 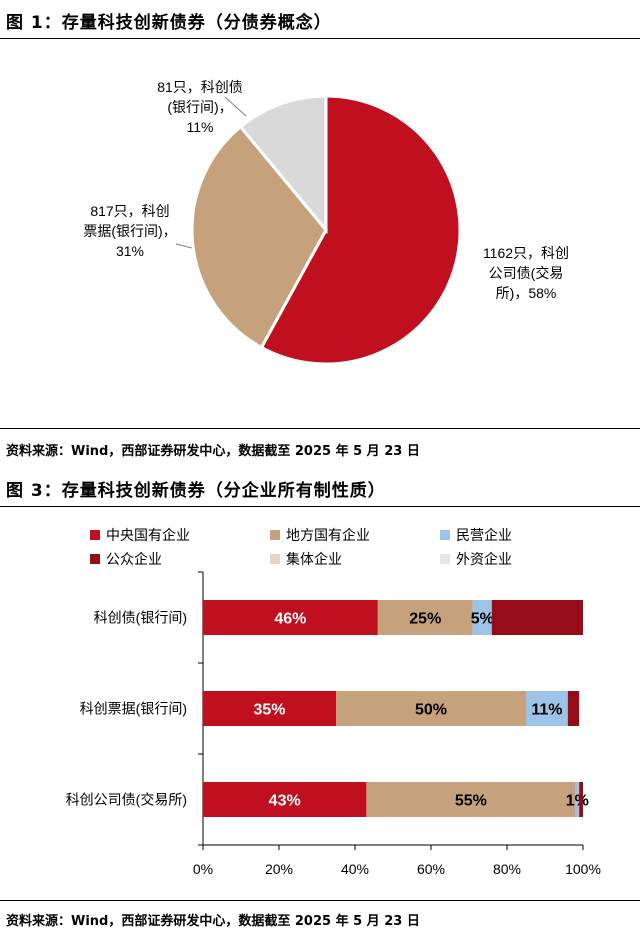 I want to click on bars: 46% 25% 5% 35% 50% 11% 43% 55% 1%, so click(x=396, y=708).